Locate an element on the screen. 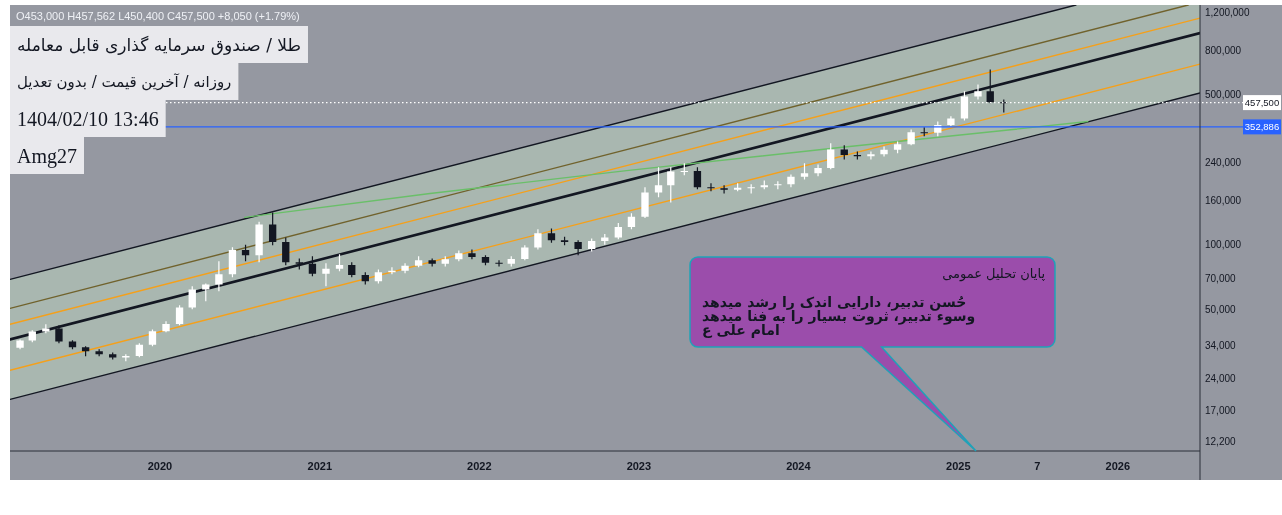  y-tick-label: 70,000 is located at coordinates (1221, 278).